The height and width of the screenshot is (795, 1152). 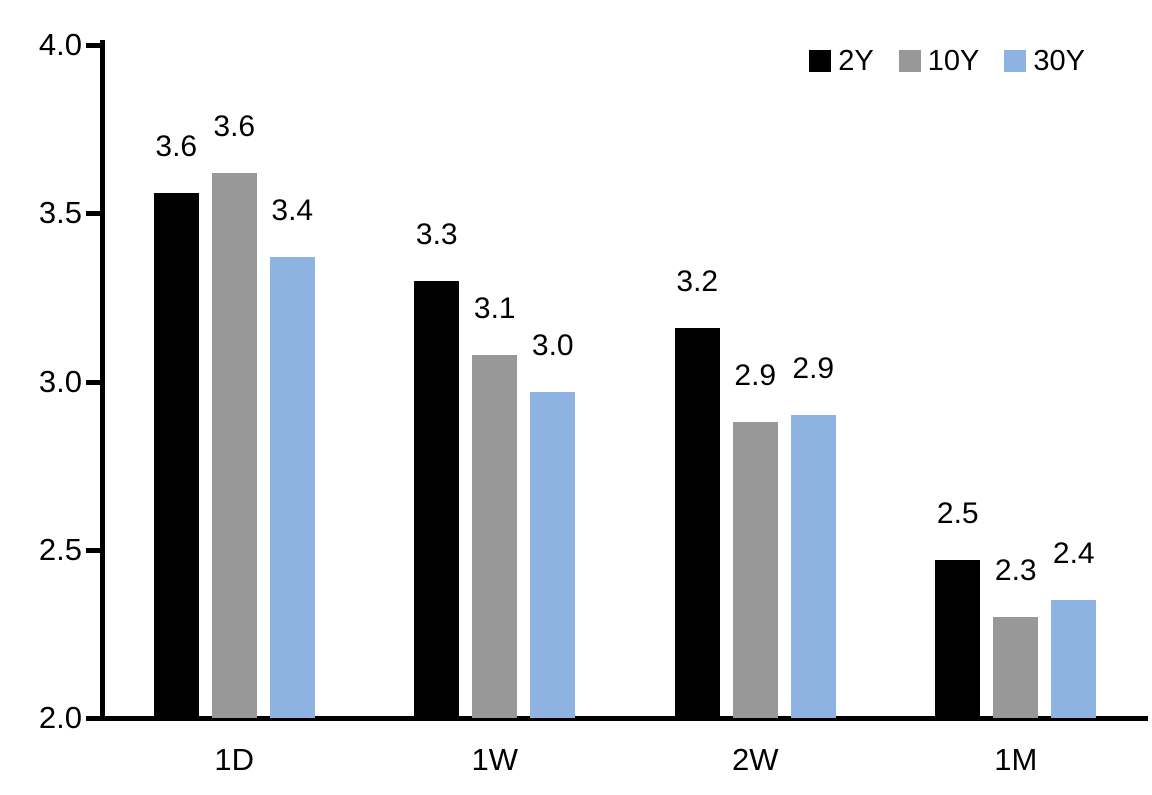 I want to click on bar-value-label: 3.3, so click(x=436, y=234).